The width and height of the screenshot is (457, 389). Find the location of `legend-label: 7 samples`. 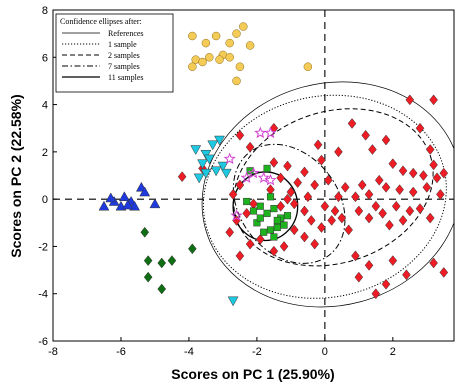

legend-label: 7 samples is located at coordinates (124, 66).